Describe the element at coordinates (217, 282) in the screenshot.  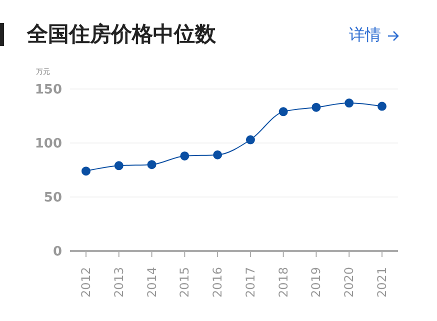
I see `x-tick-label: 2016` at that location.